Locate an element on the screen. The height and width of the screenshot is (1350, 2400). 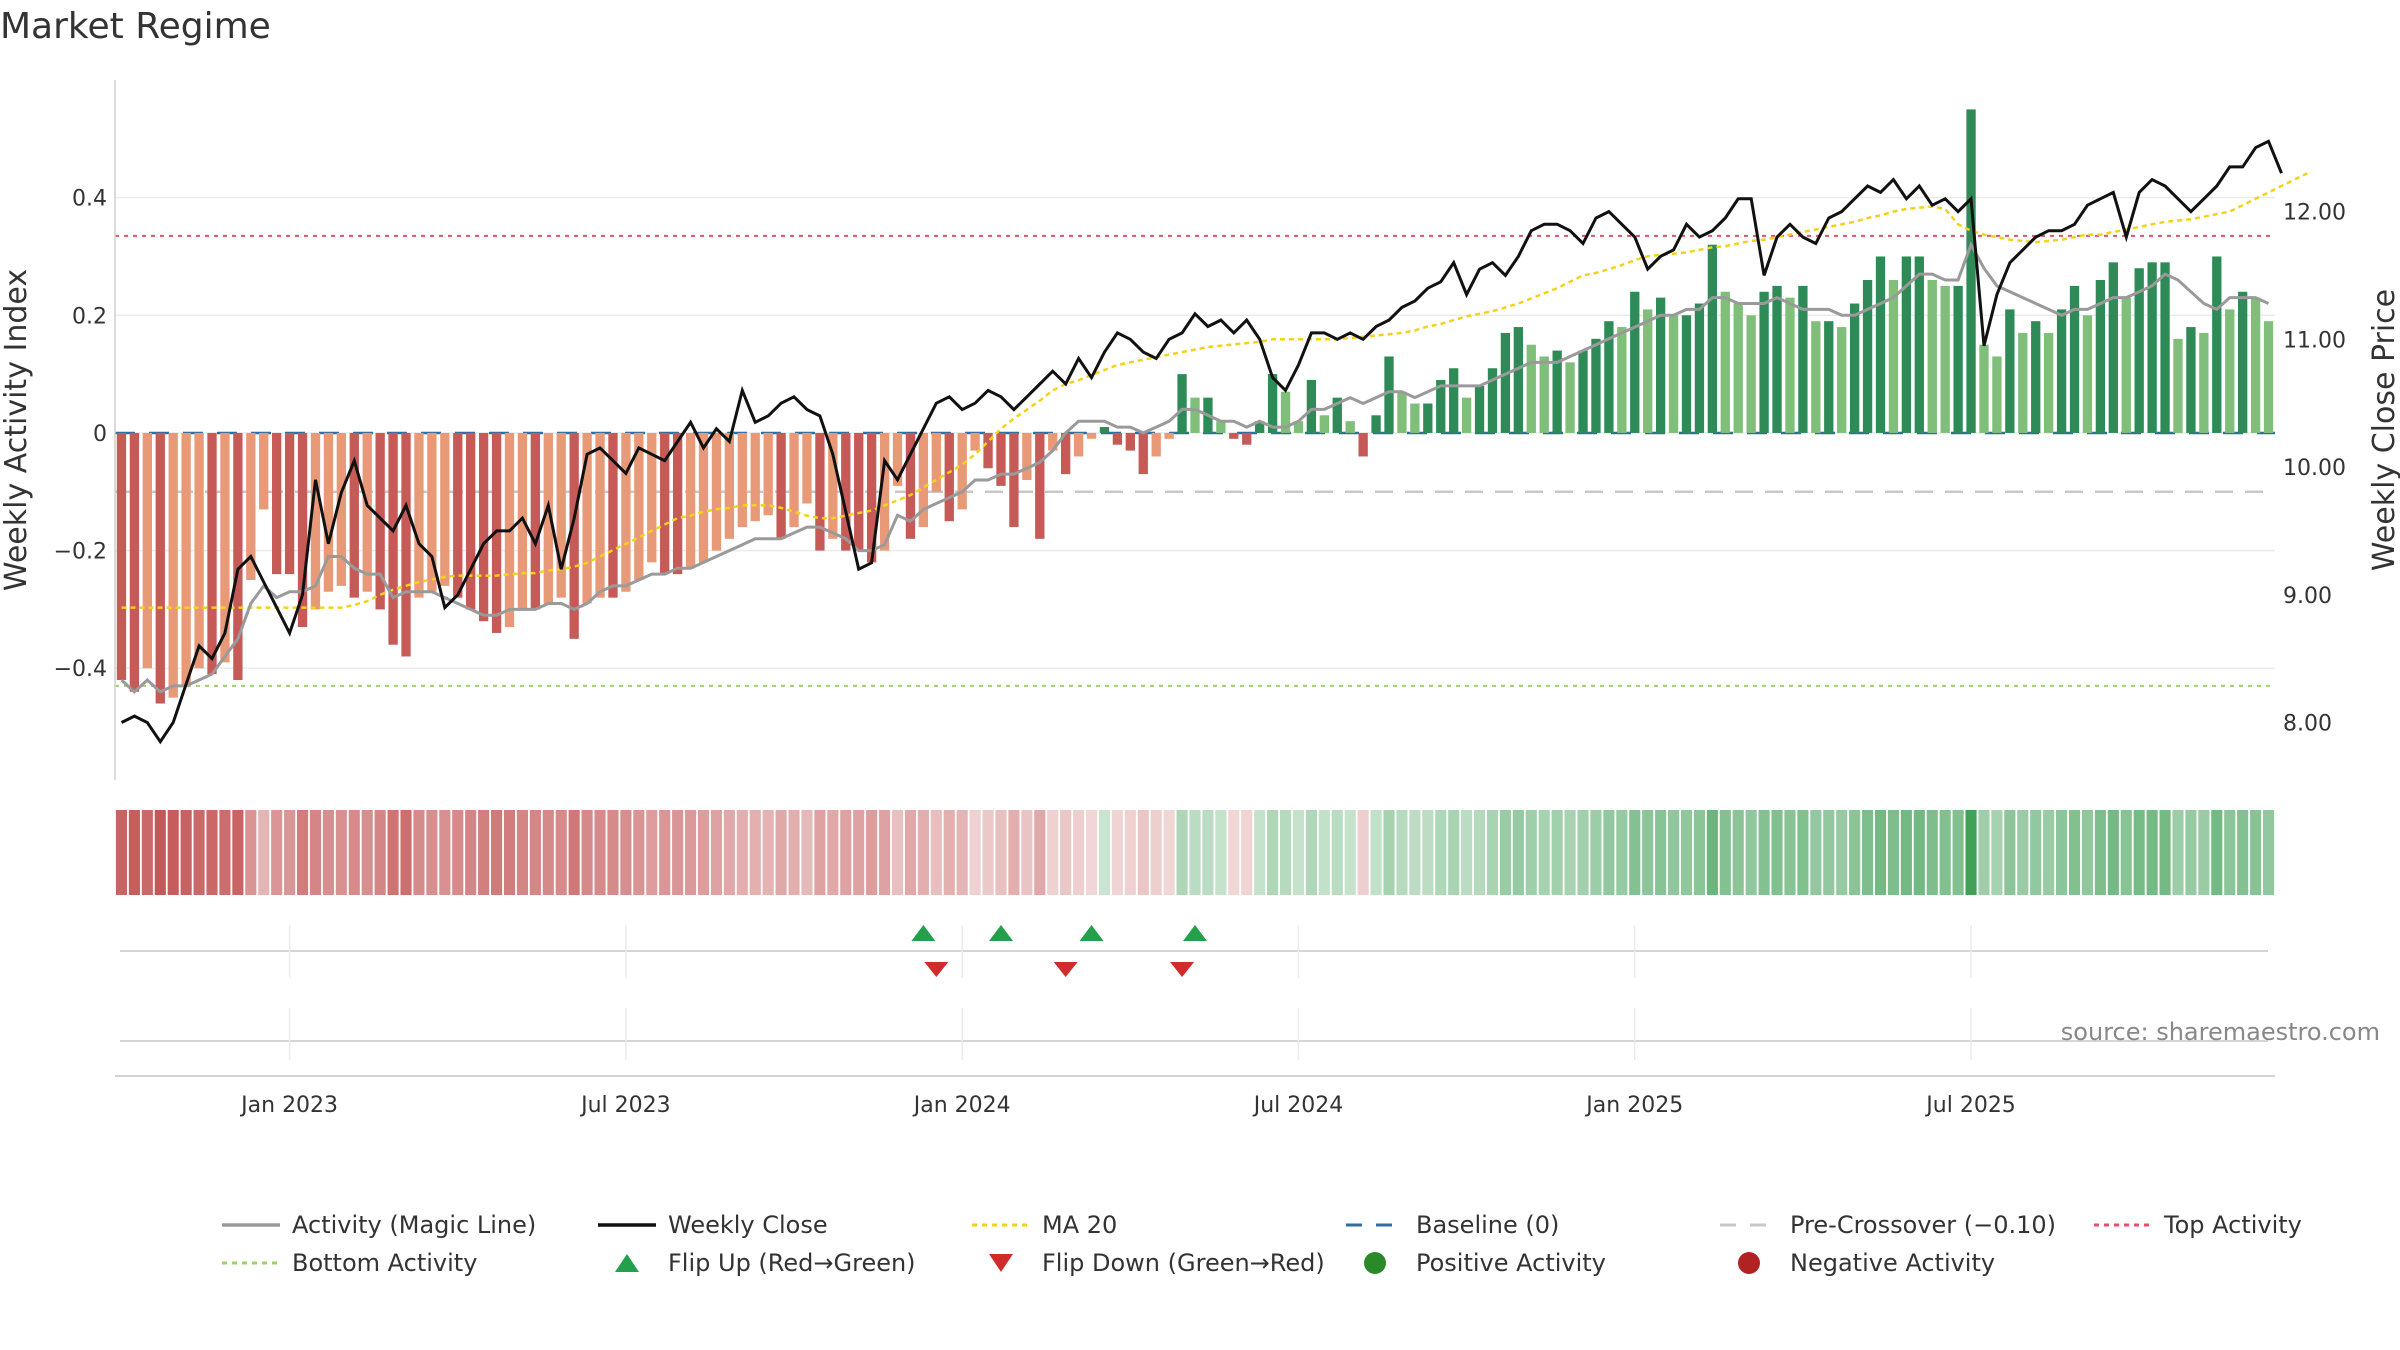
y-left-tick-label: −0.4 is located at coordinates (80, 669).